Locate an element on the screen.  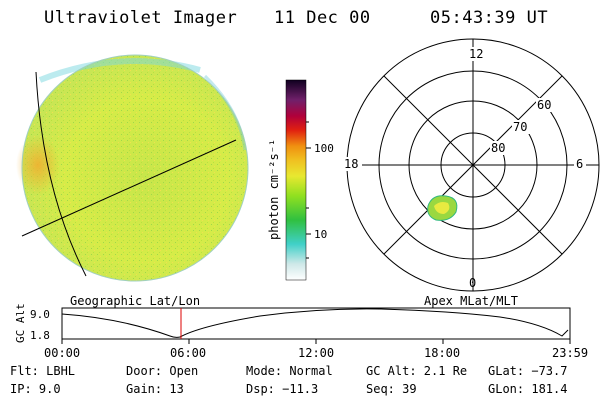
app-title: Ultraviolet Imager is located at coordinates (141, 18).